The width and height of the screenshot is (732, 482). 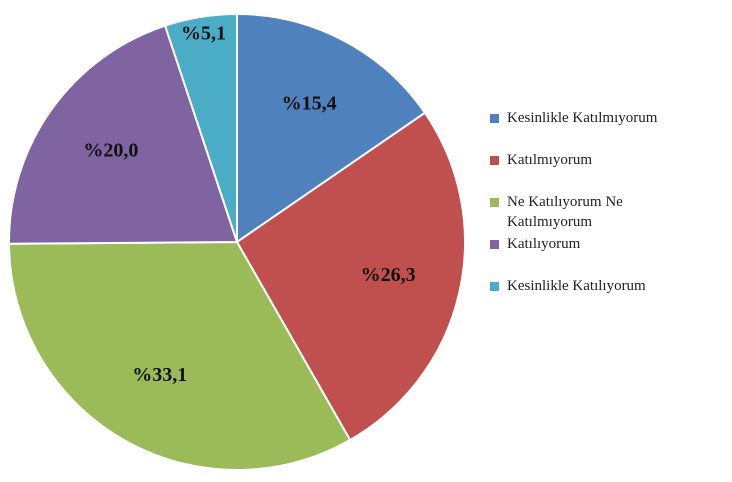 What do you see at coordinates (590, 171) in the screenshot?
I see `legend-item: Katılmıyorum` at bounding box center [590, 171].